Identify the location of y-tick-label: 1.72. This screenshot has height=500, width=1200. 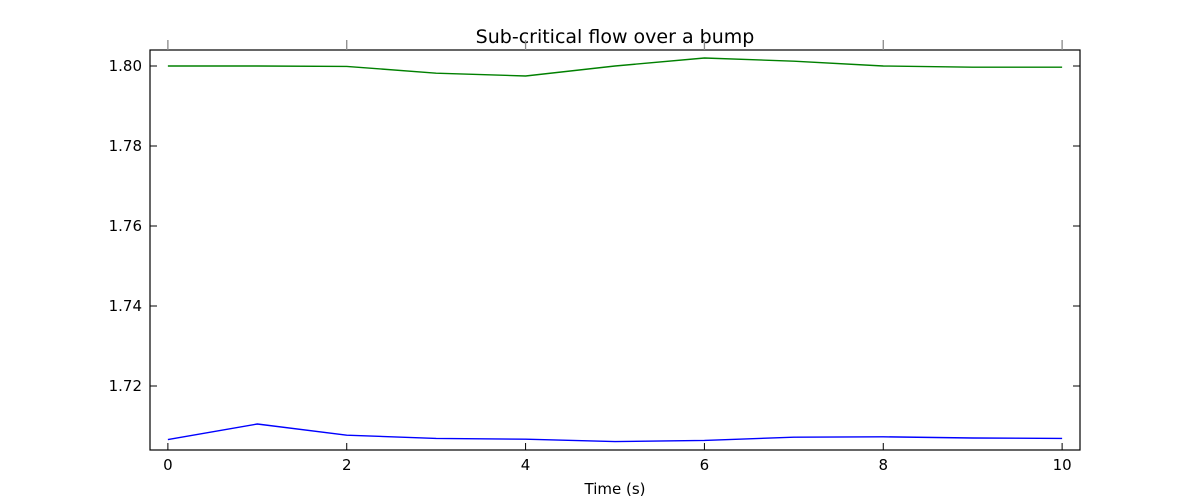
(125, 386).